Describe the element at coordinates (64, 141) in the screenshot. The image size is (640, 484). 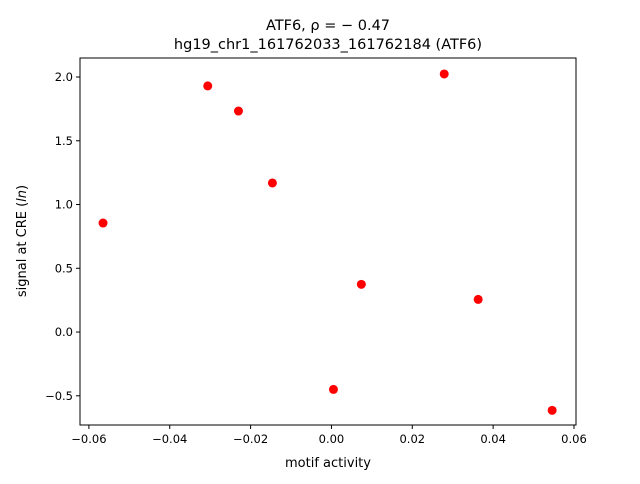
I see `y-tick-label: 1.5` at that location.